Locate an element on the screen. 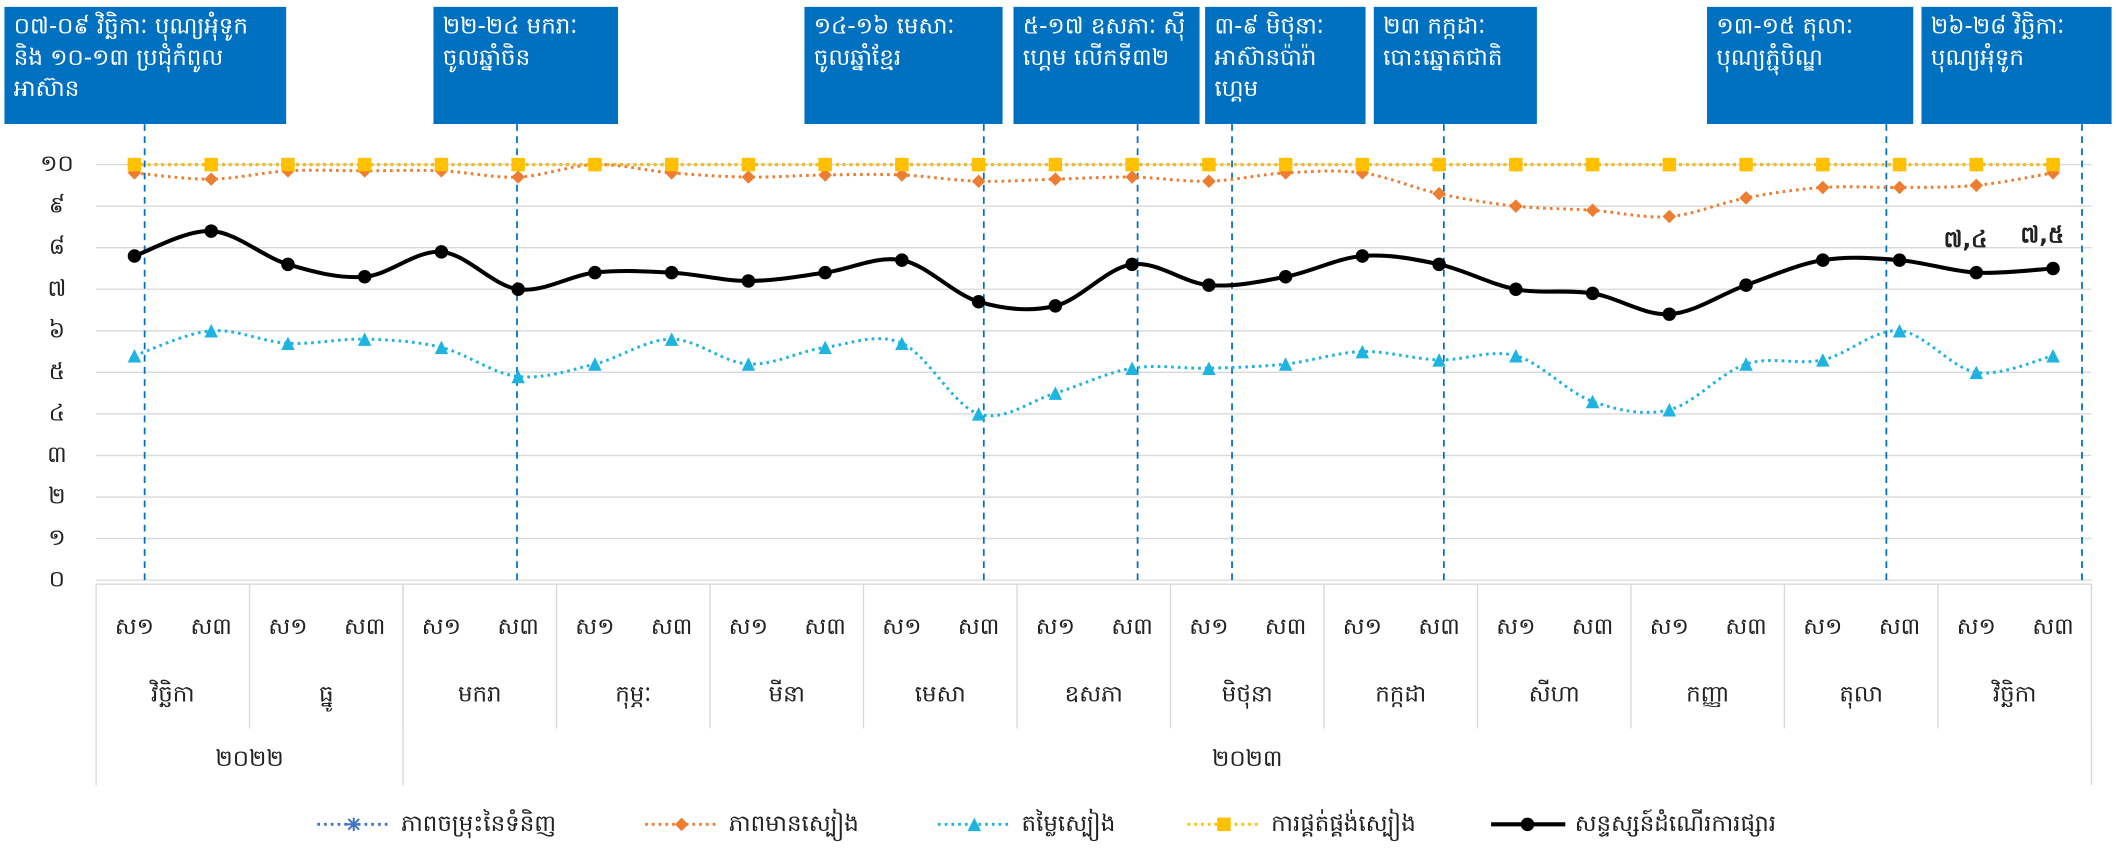  annotation-box: ២២-២៤ មករាៈ ចូលឆ្នាំចិន is located at coordinates (526, 65).